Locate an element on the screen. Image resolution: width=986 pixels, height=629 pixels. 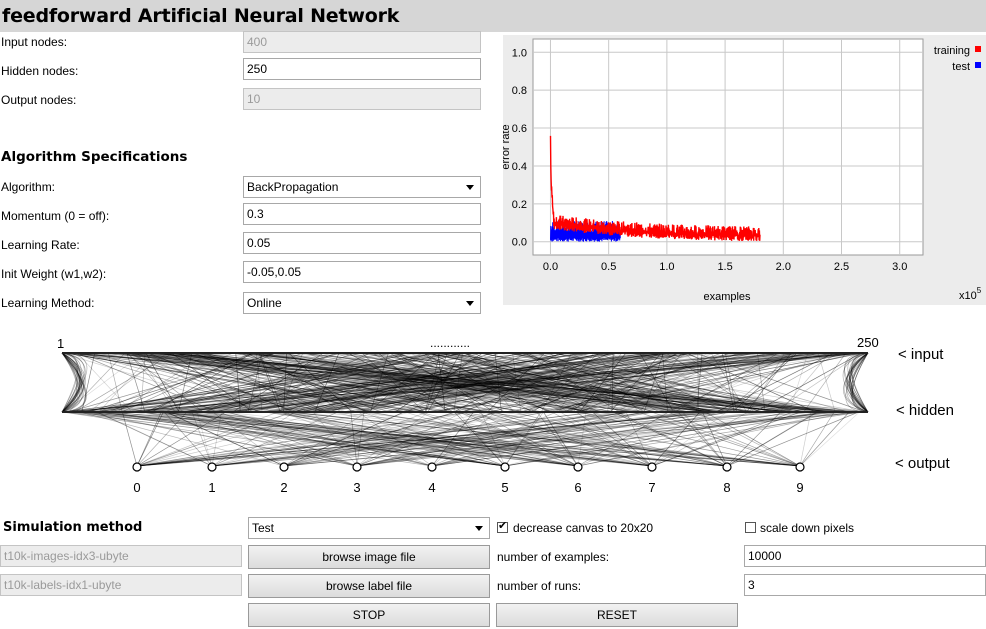
chevron-down-icon is located at coordinates (470, 303).